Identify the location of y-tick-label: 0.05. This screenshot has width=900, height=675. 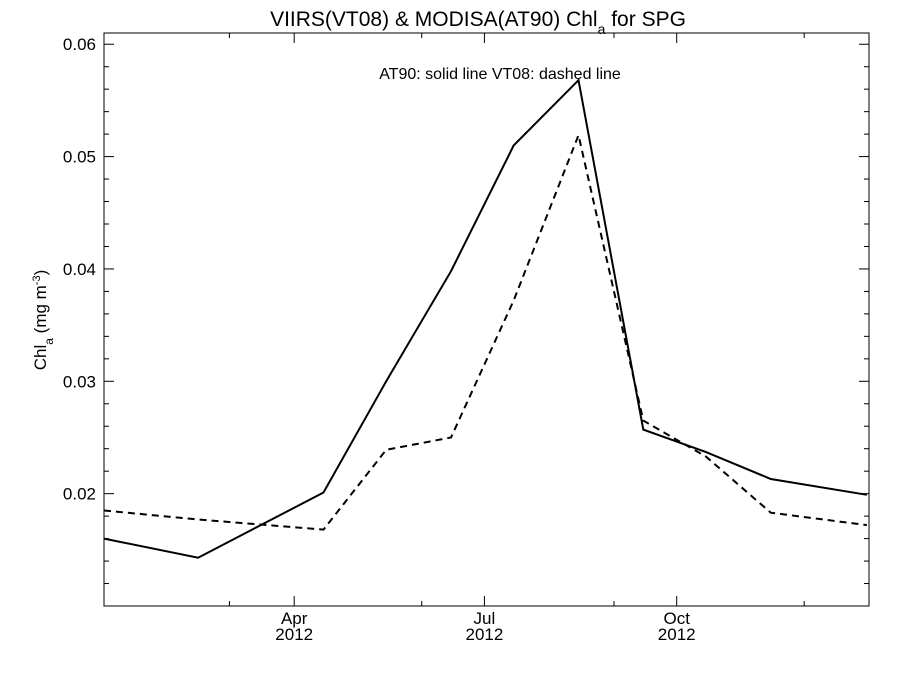
(79, 157).